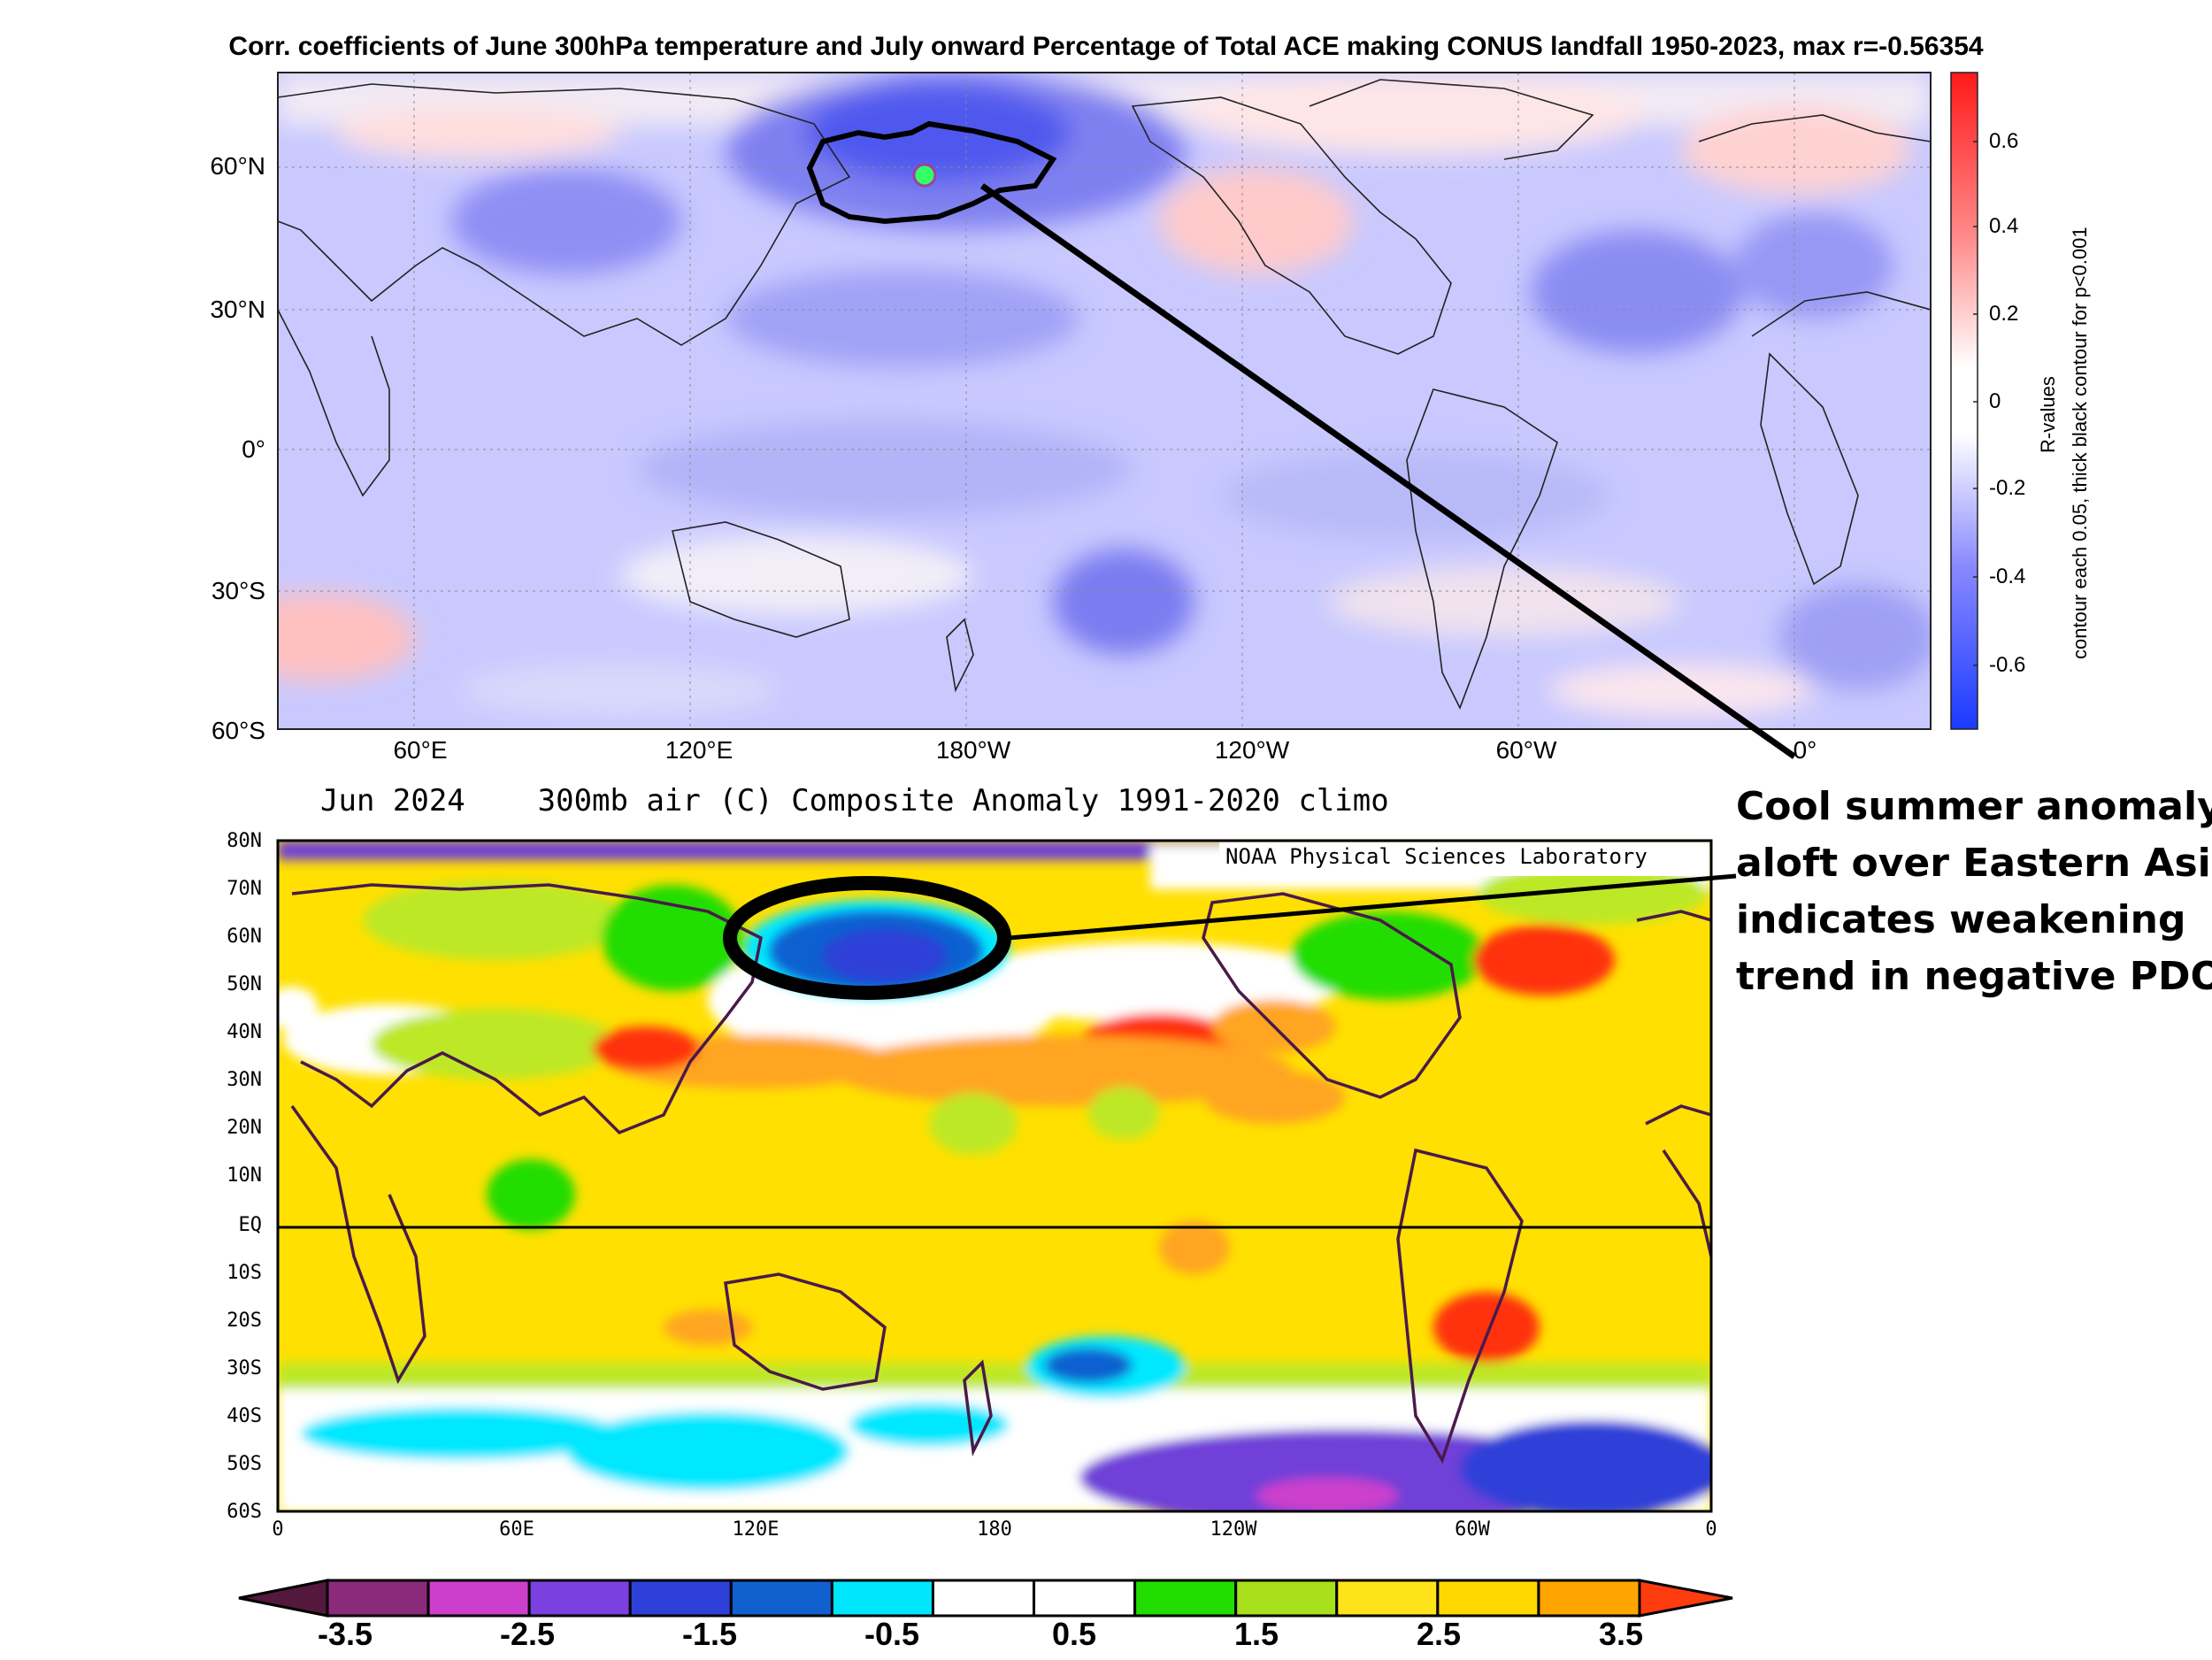 The image size is (2212, 1660). What do you see at coordinates (1439, 1634) in the screenshot?
I see `bottom-colorbar-label: 2.5` at bounding box center [1439, 1634].